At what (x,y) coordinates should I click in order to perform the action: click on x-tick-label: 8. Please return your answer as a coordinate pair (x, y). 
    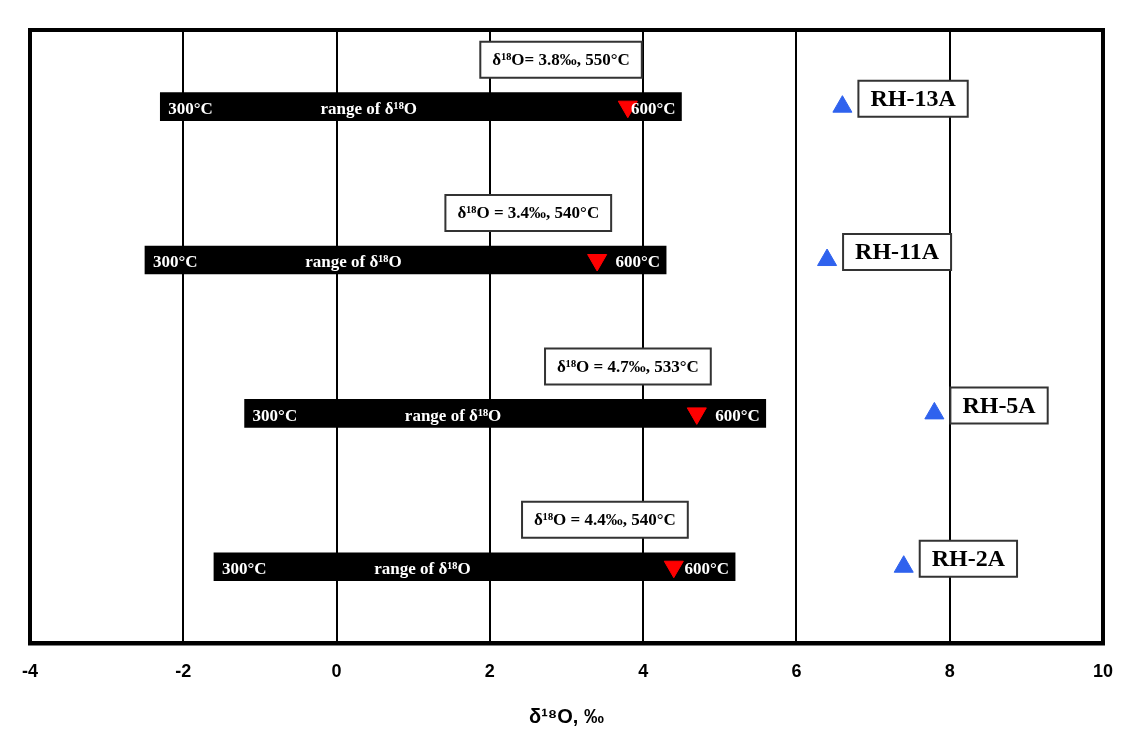
    Looking at the image, I should click on (949, 671).